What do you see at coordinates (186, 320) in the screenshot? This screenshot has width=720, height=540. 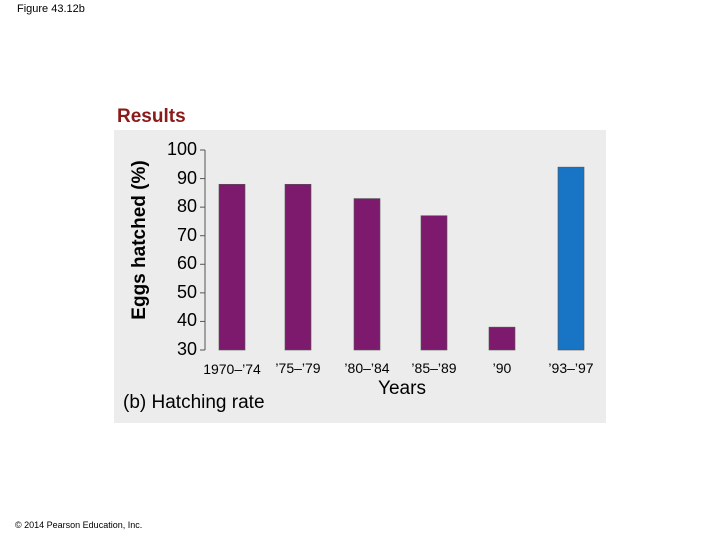 I see `y-tick-label: 40` at bounding box center [186, 320].